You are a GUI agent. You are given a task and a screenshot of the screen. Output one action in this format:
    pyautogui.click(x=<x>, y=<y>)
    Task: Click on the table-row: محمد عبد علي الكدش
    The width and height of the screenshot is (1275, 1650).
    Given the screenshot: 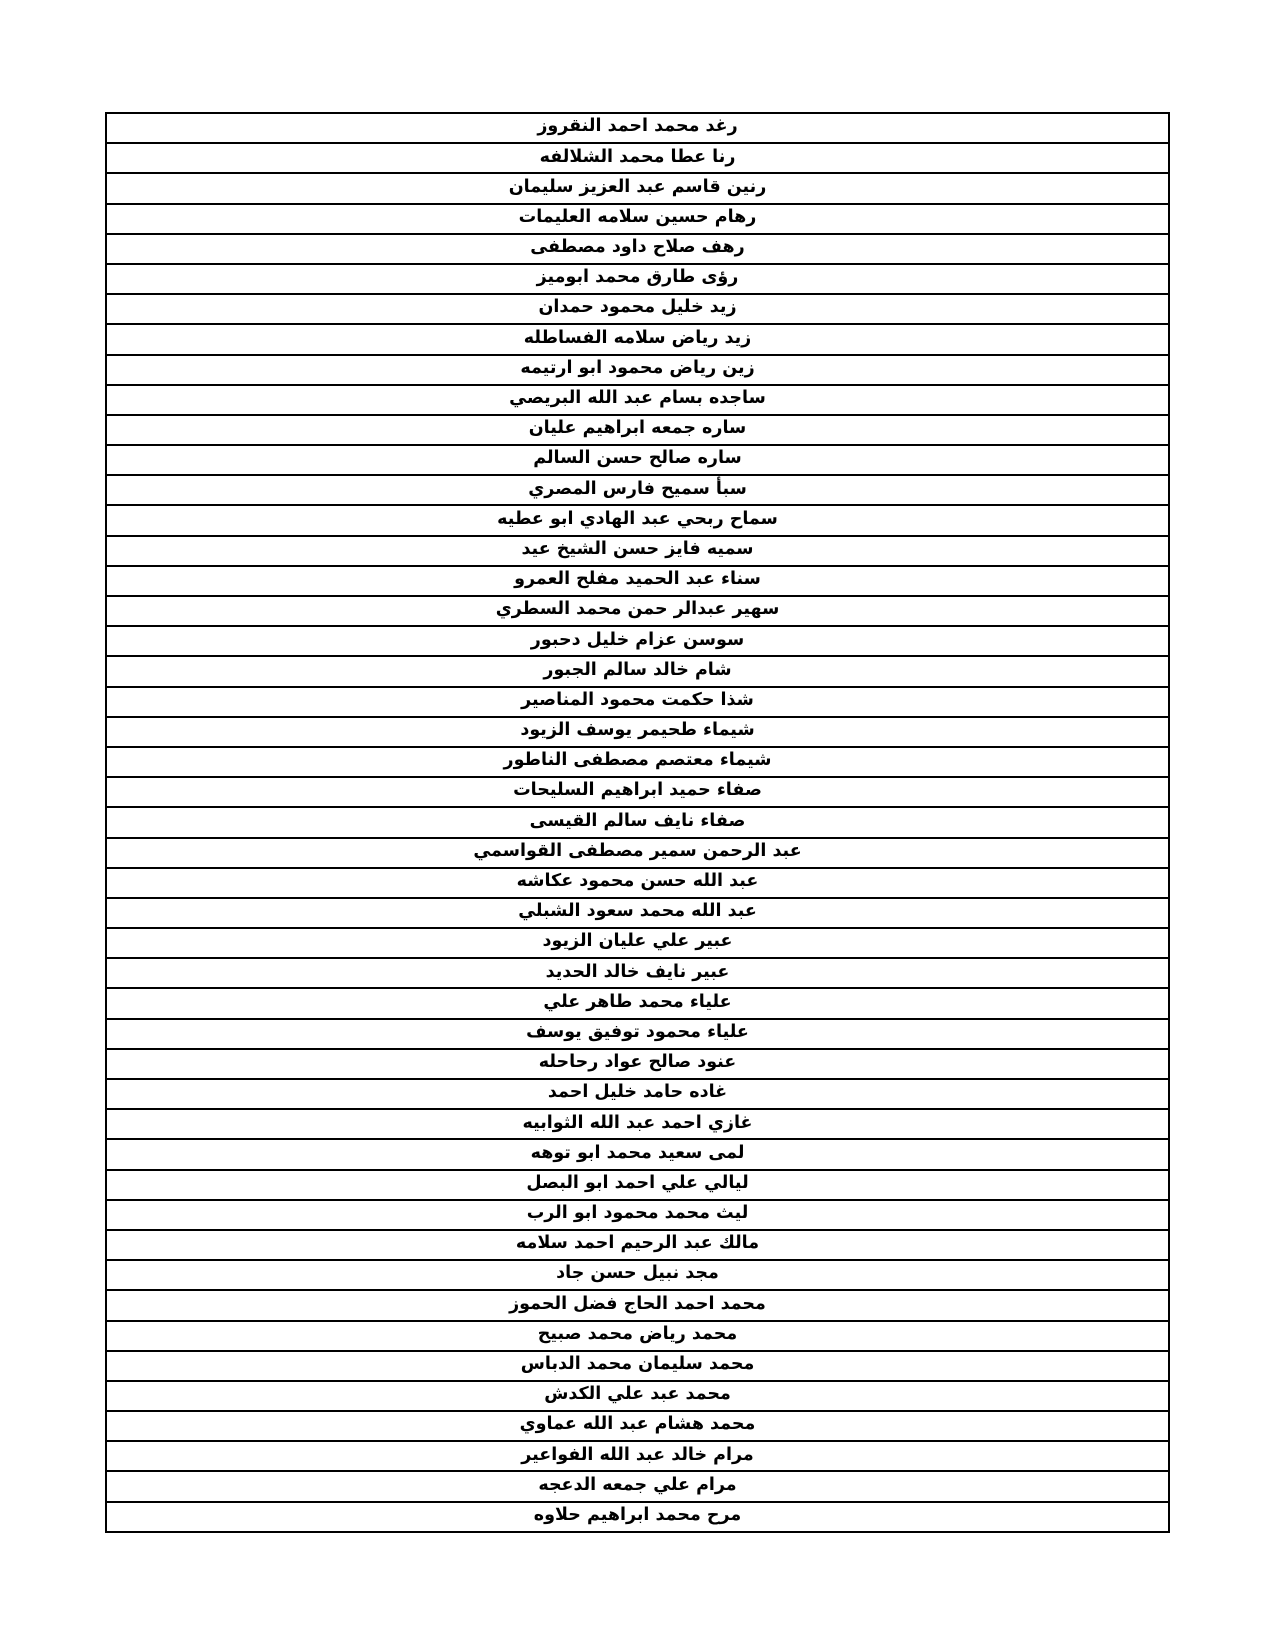 What is the action you would take?
    pyautogui.click(x=637, y=1394)
    